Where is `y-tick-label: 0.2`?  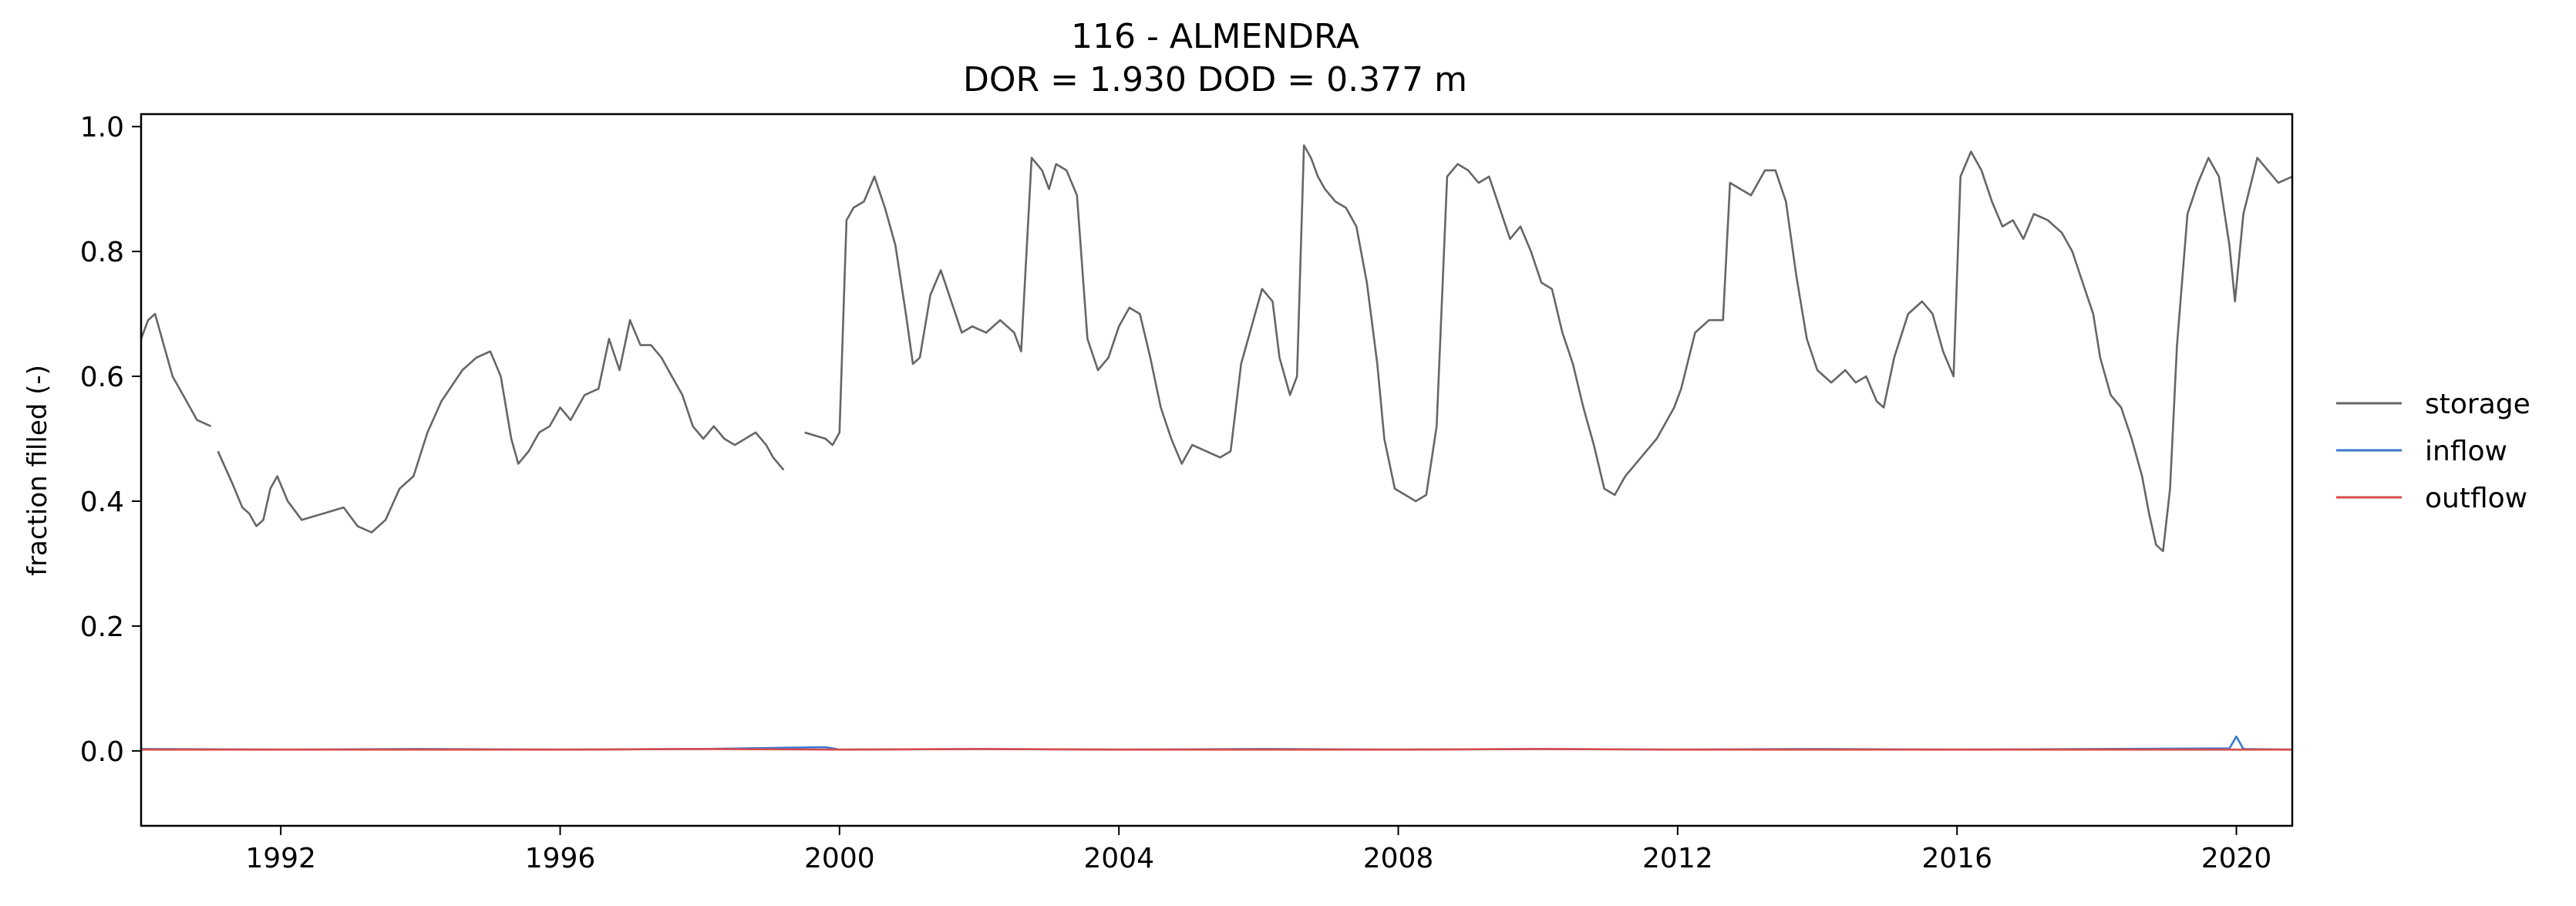
y-tick-label: 0.2 is located at coordinates (102, 627).